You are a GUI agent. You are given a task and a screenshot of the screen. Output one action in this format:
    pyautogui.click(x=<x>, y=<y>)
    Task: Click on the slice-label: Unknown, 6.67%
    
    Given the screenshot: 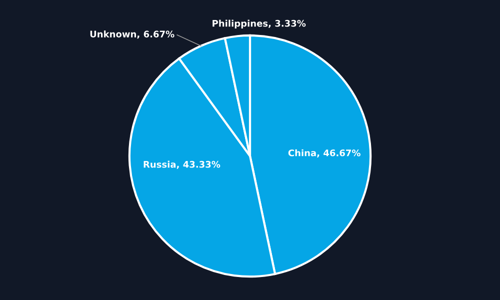 What is the action you would take?
    pyautogui.click(x=132, y=34)
    